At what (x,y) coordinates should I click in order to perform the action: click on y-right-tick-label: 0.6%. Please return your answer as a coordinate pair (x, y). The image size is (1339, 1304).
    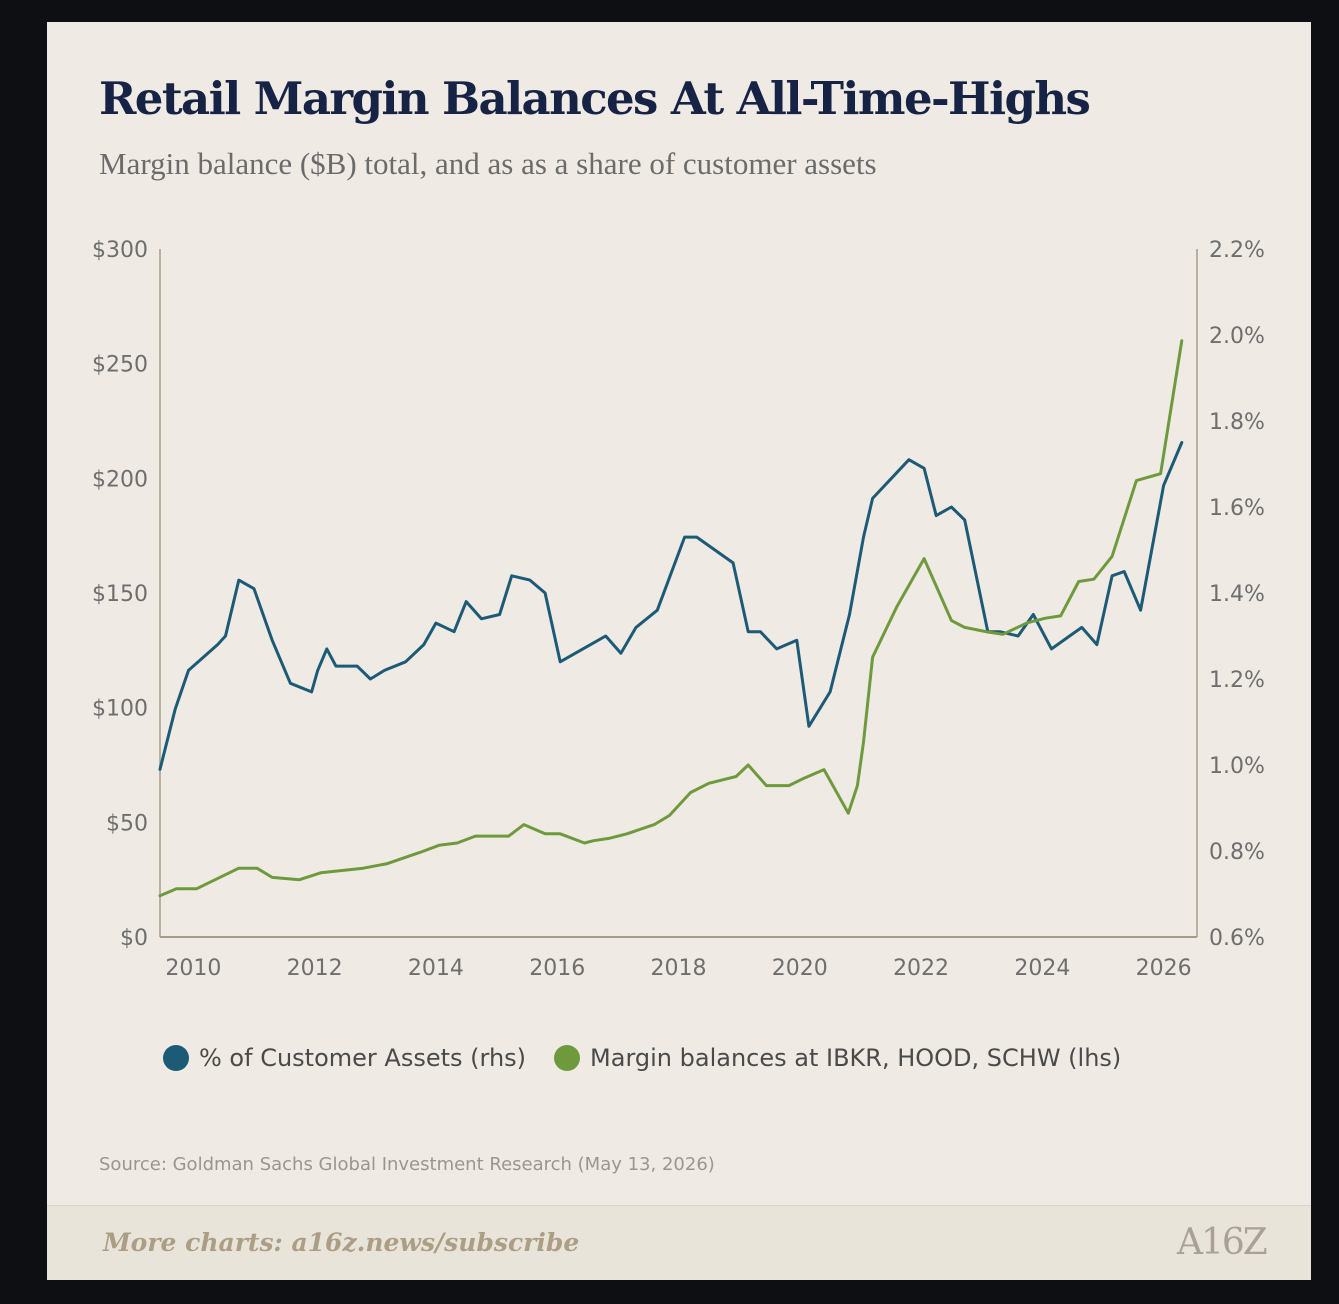
    Looking at the image, I should click on (1237, 938).